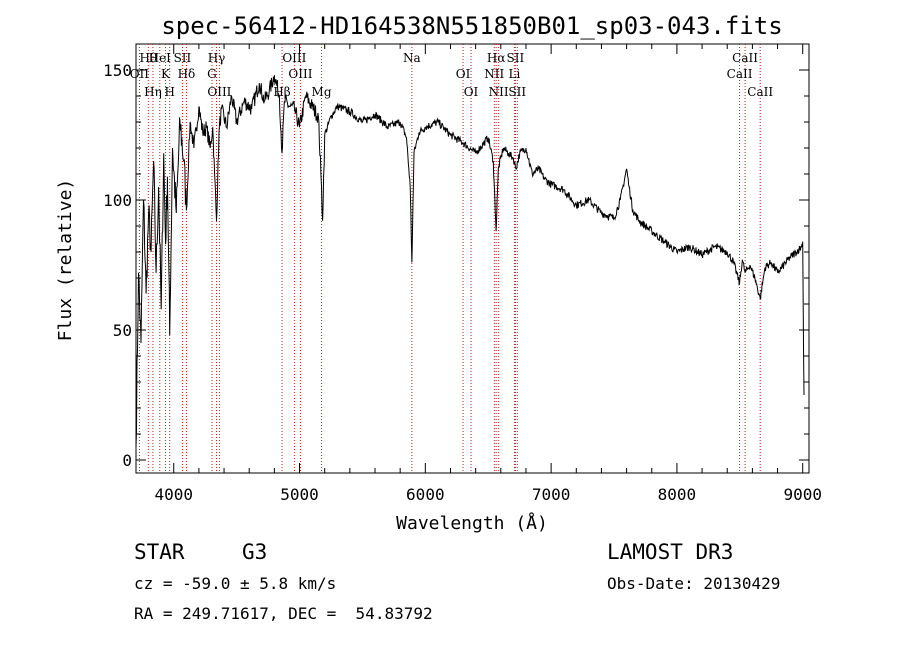  What do you see at coordinates (299, 494) in the screenshot?
I see `x-tick-label: 5000` at bounding box center [299, 494].